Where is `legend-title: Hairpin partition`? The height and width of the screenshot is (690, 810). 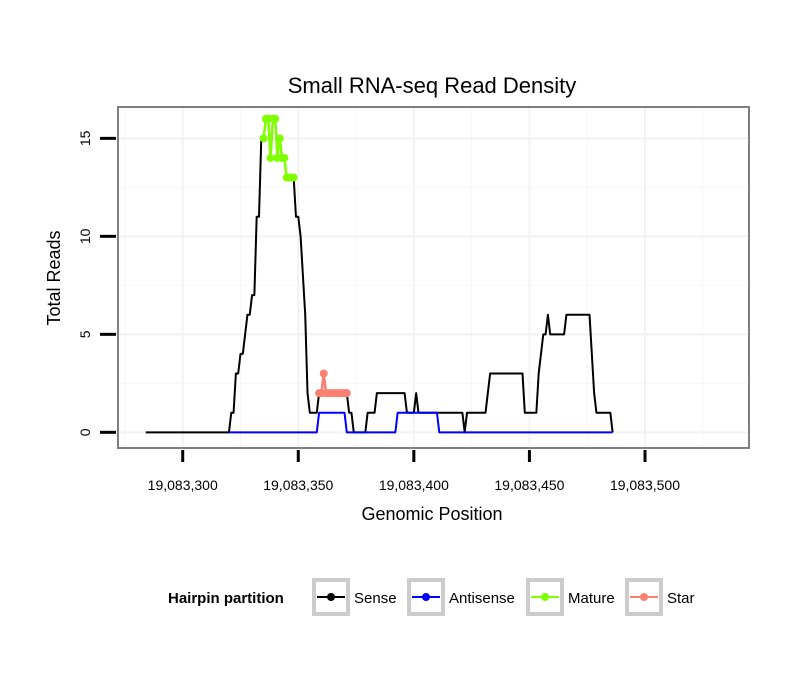 legend-title: Hairpin partition is located at coordinates (226, 598).